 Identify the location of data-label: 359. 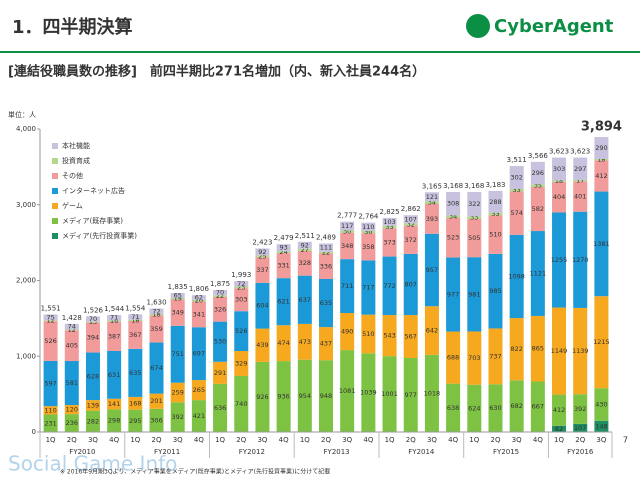
(156, 329).